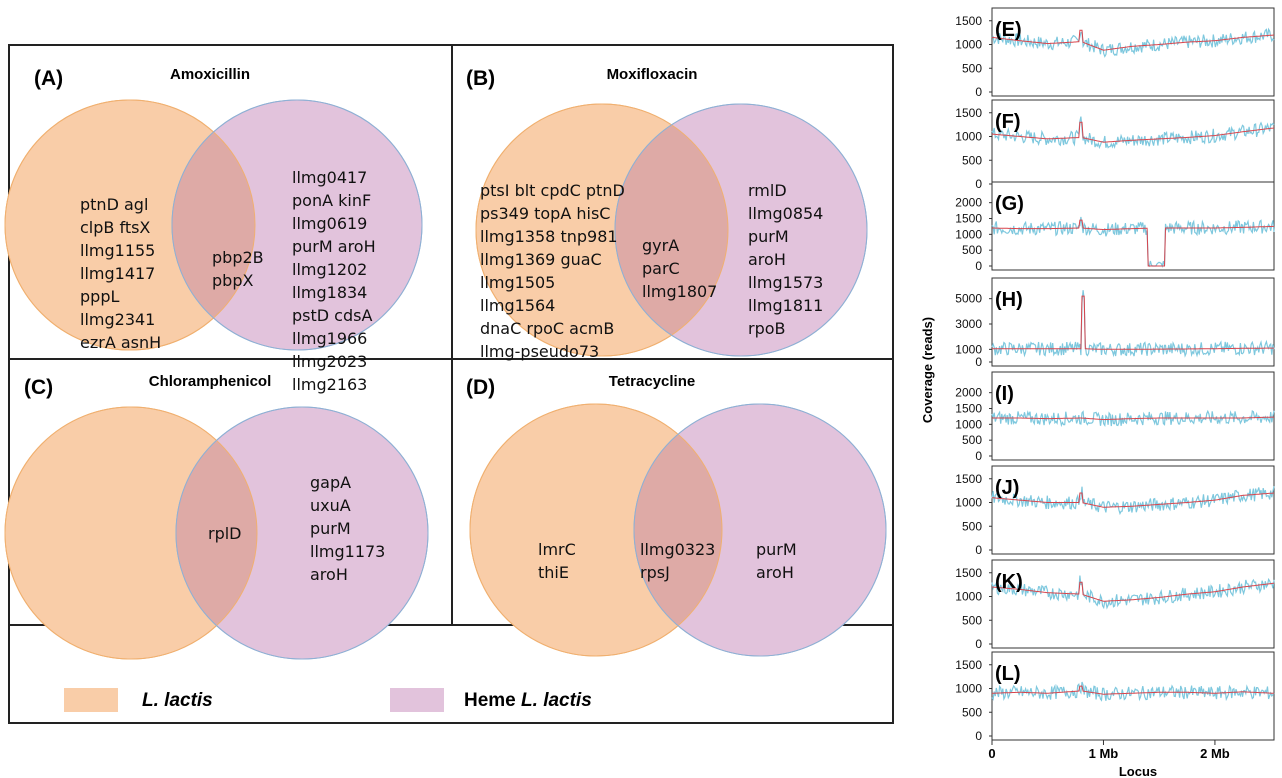 The width and height of the screenshot is (1282, 778). Describe the element at coordinates (528, 700) in the screenshot. I see `legend-label-heme-lactis: Heme L. lactis` at that location.